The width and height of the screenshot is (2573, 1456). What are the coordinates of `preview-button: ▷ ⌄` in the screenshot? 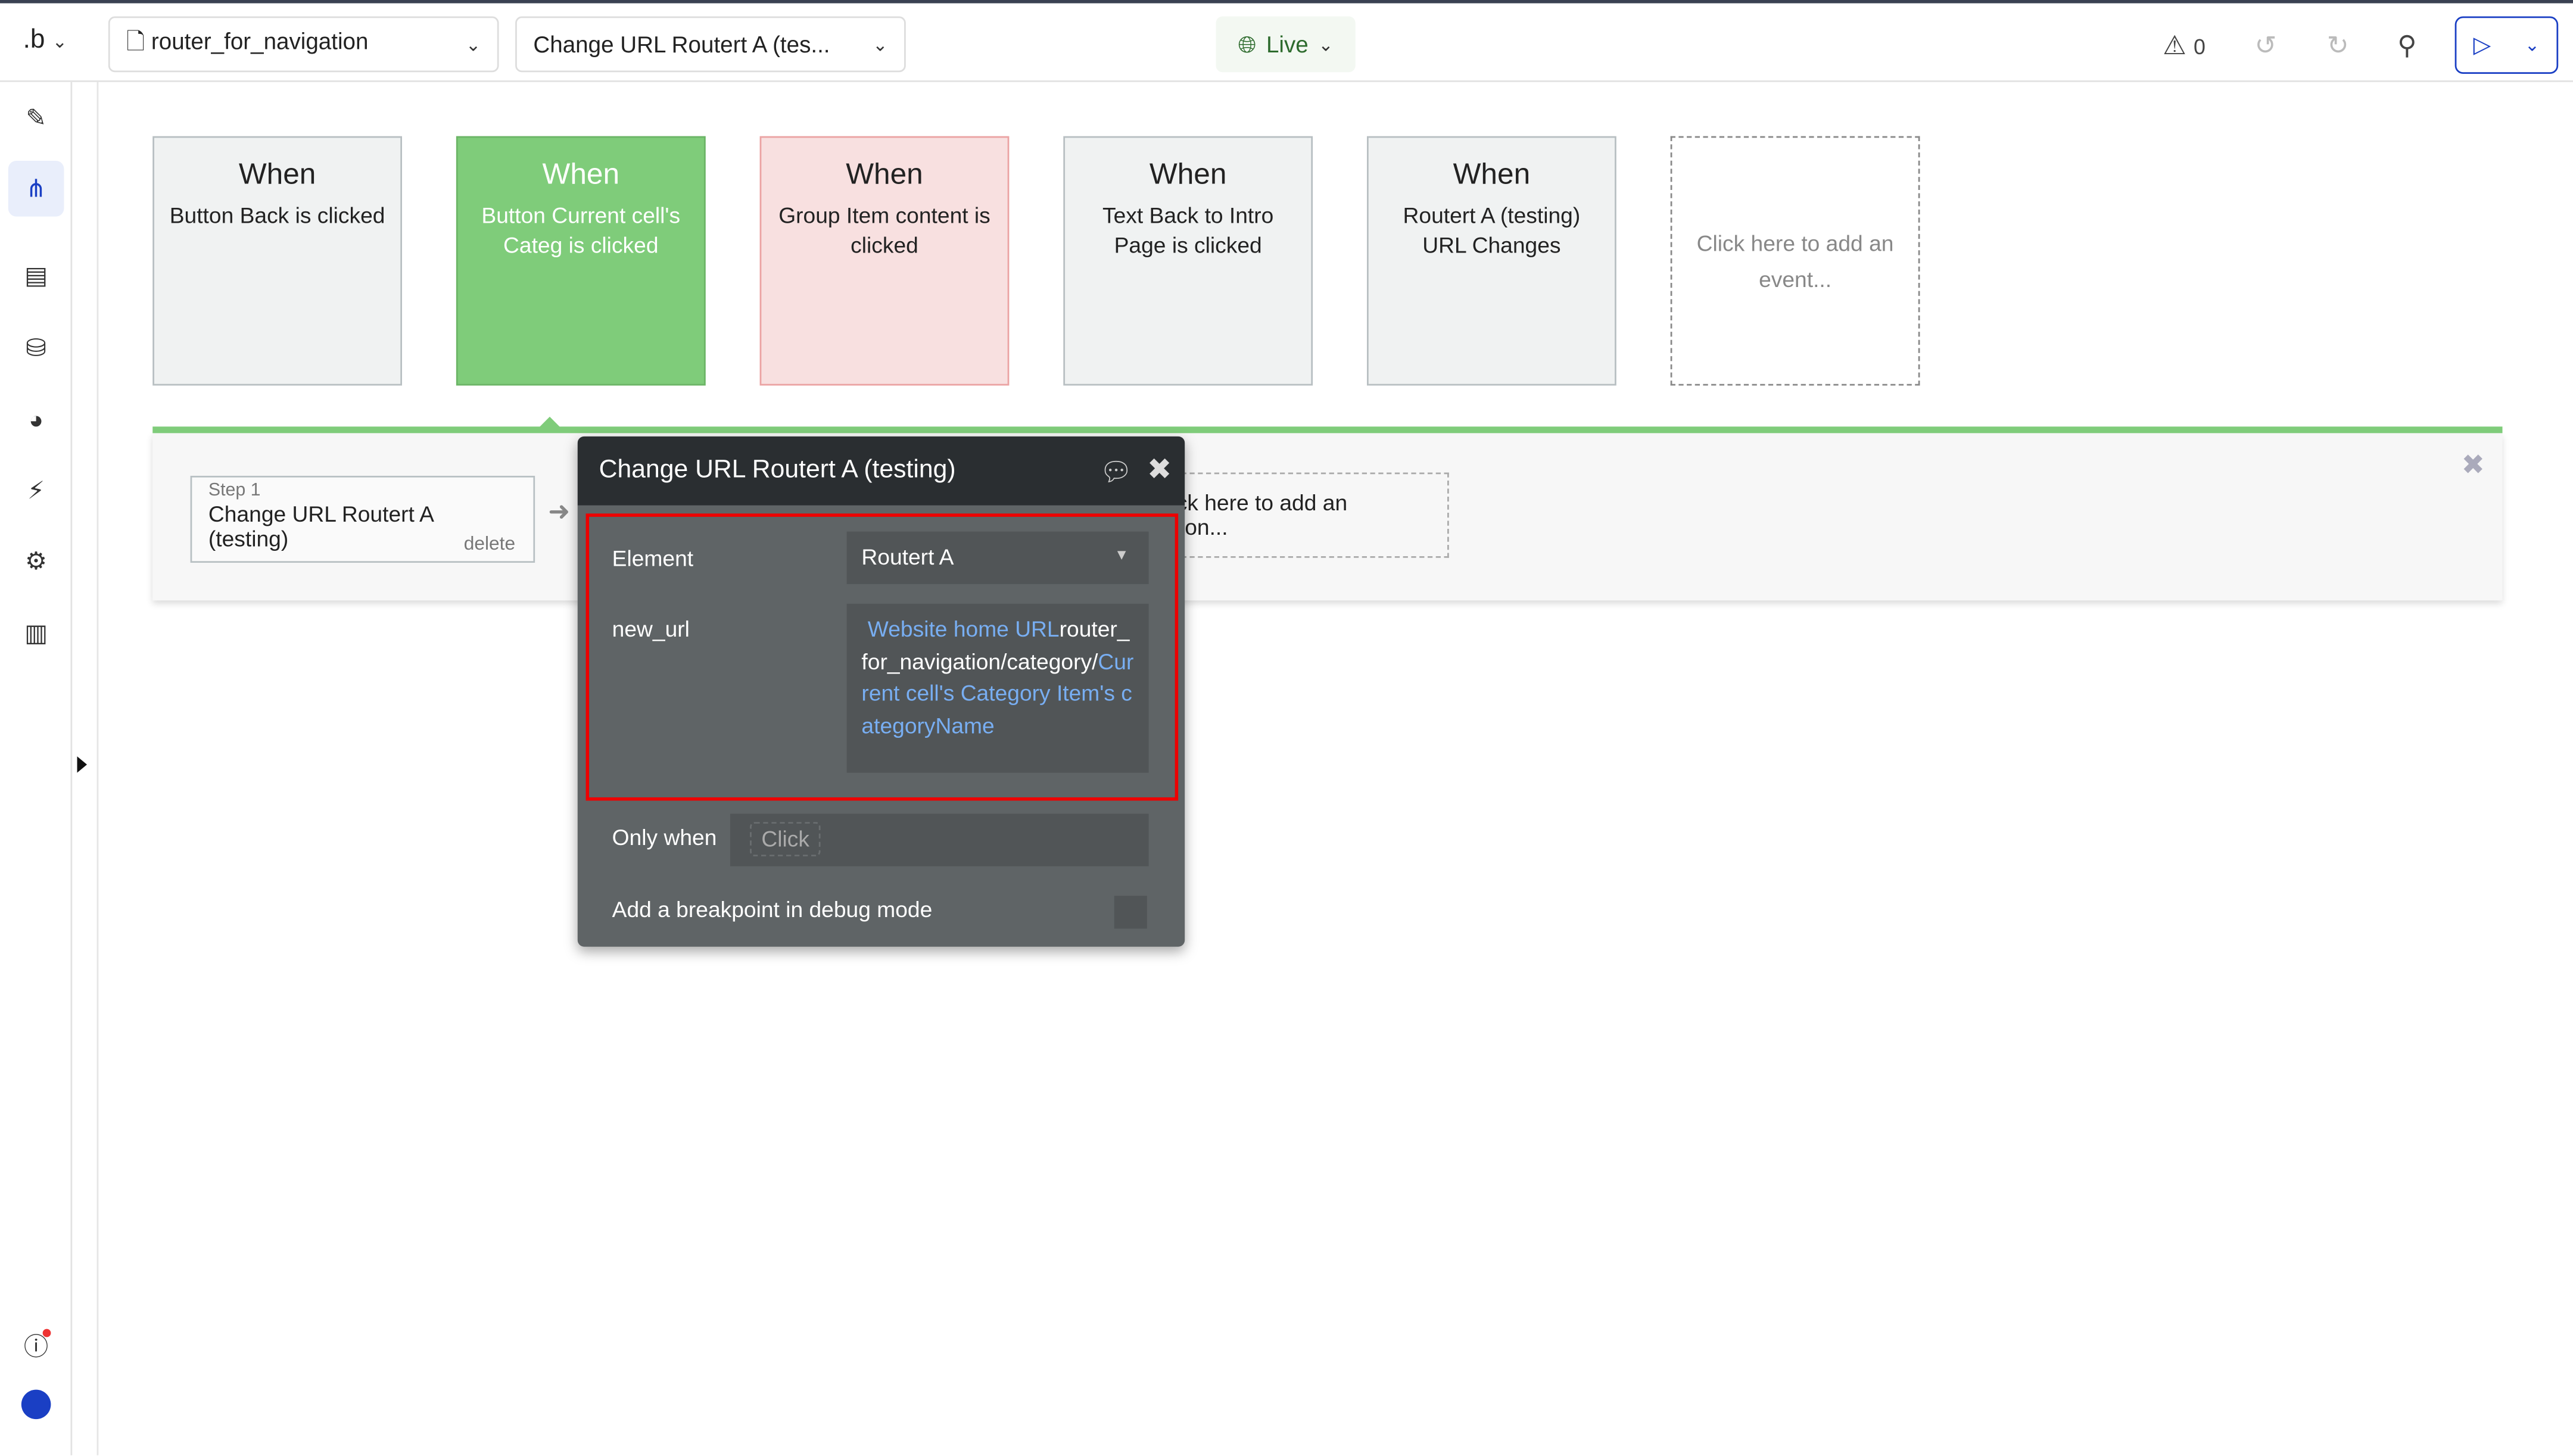 It's located at (2506, 45).